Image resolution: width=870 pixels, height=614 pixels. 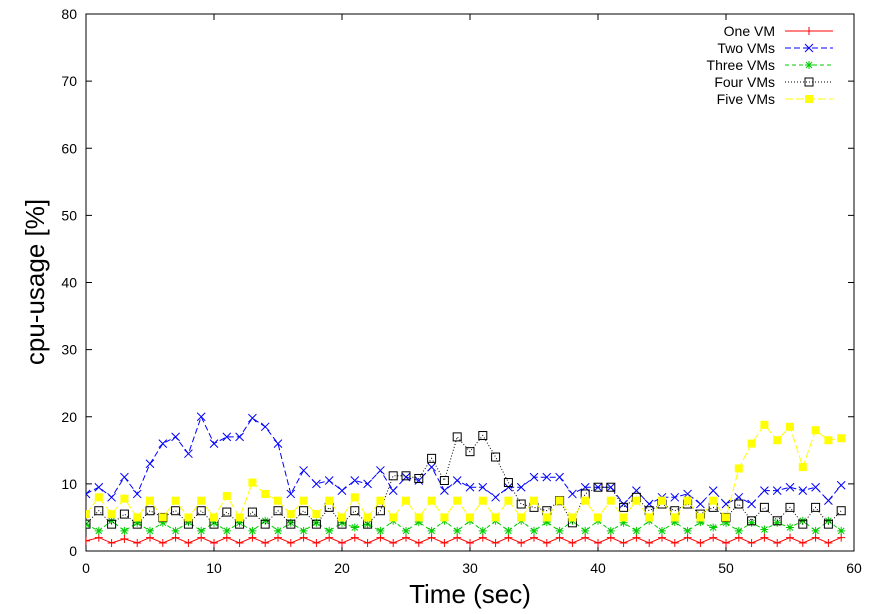 I want to click on series-three-vms, so click(x=466, y=525).